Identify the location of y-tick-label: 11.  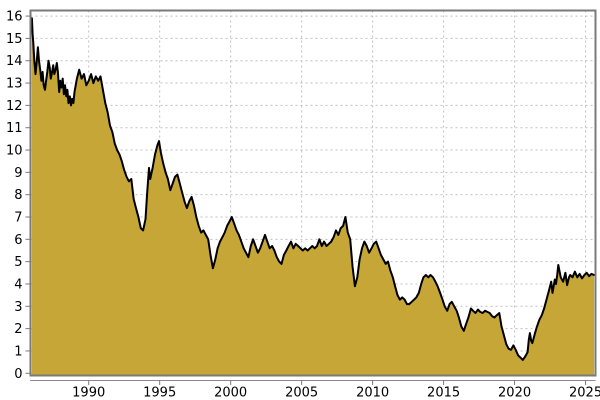
(14, 128).